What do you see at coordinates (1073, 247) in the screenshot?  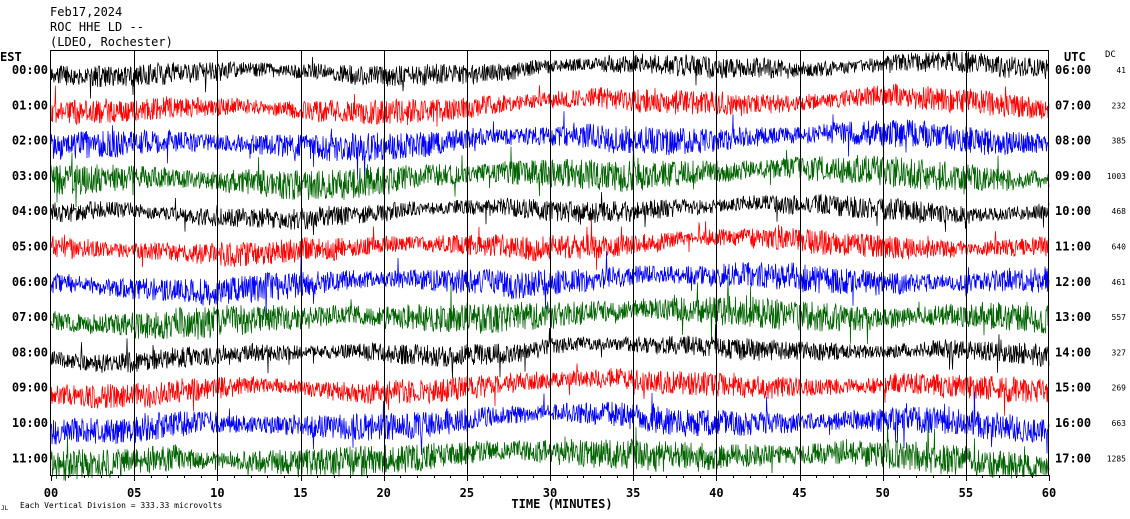 I see `utc-time-label: 11:00` at bounding box center [1073, 247].